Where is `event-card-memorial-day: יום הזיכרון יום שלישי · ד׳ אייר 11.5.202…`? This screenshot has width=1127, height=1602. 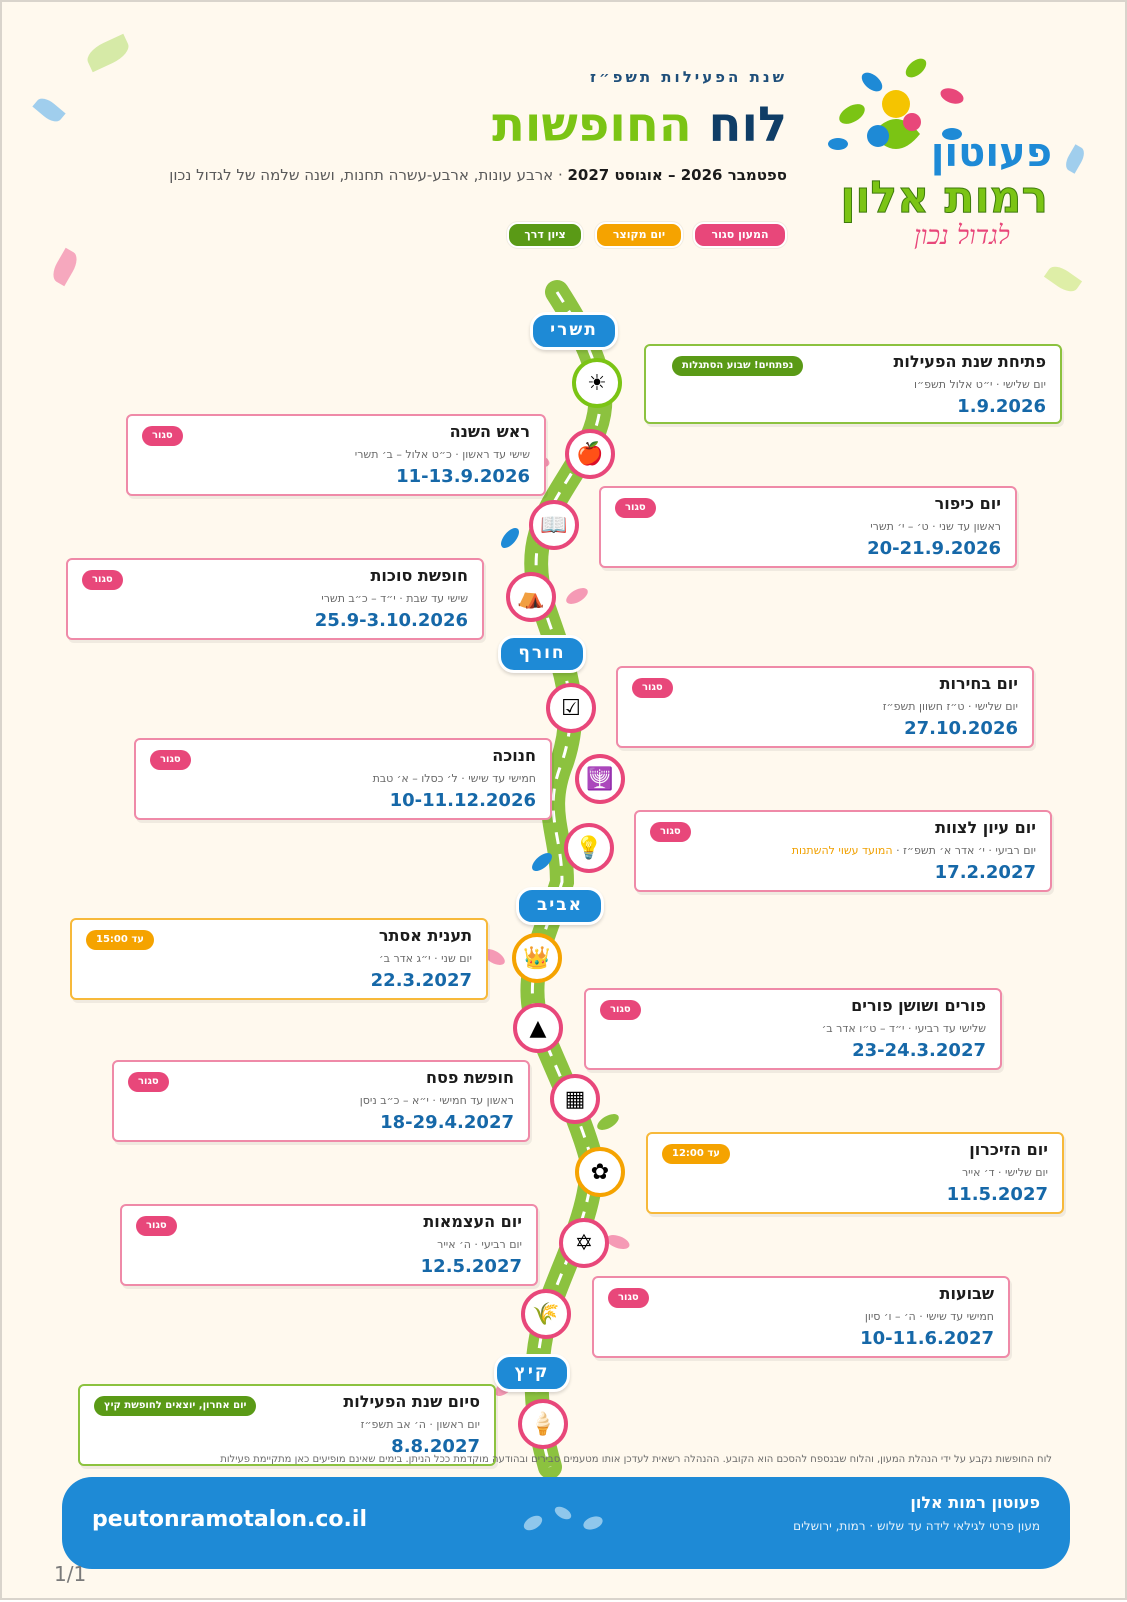
event-card-memorial-day: יום הזיכרון יום שלישי · ד׳ אייר 11.5.202… is located at coordinates (855, 1173).